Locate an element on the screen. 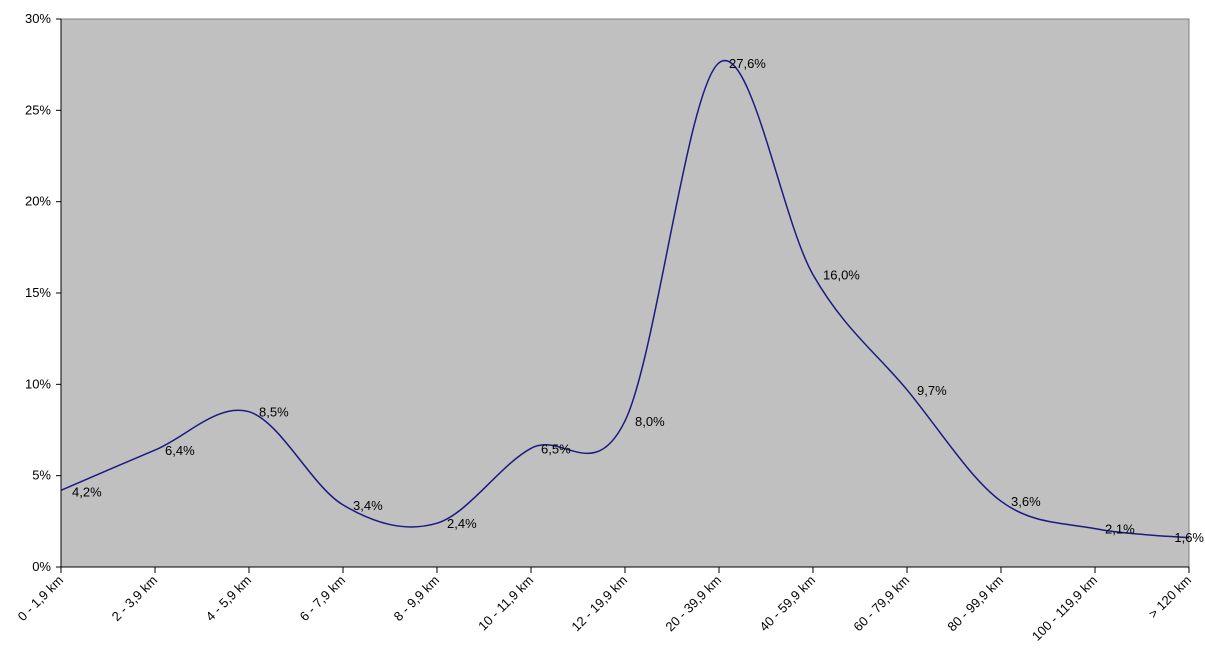  y-axis: 0% 5% 10% 15% 20% 25% 30% is located at coordinates (43, 292).